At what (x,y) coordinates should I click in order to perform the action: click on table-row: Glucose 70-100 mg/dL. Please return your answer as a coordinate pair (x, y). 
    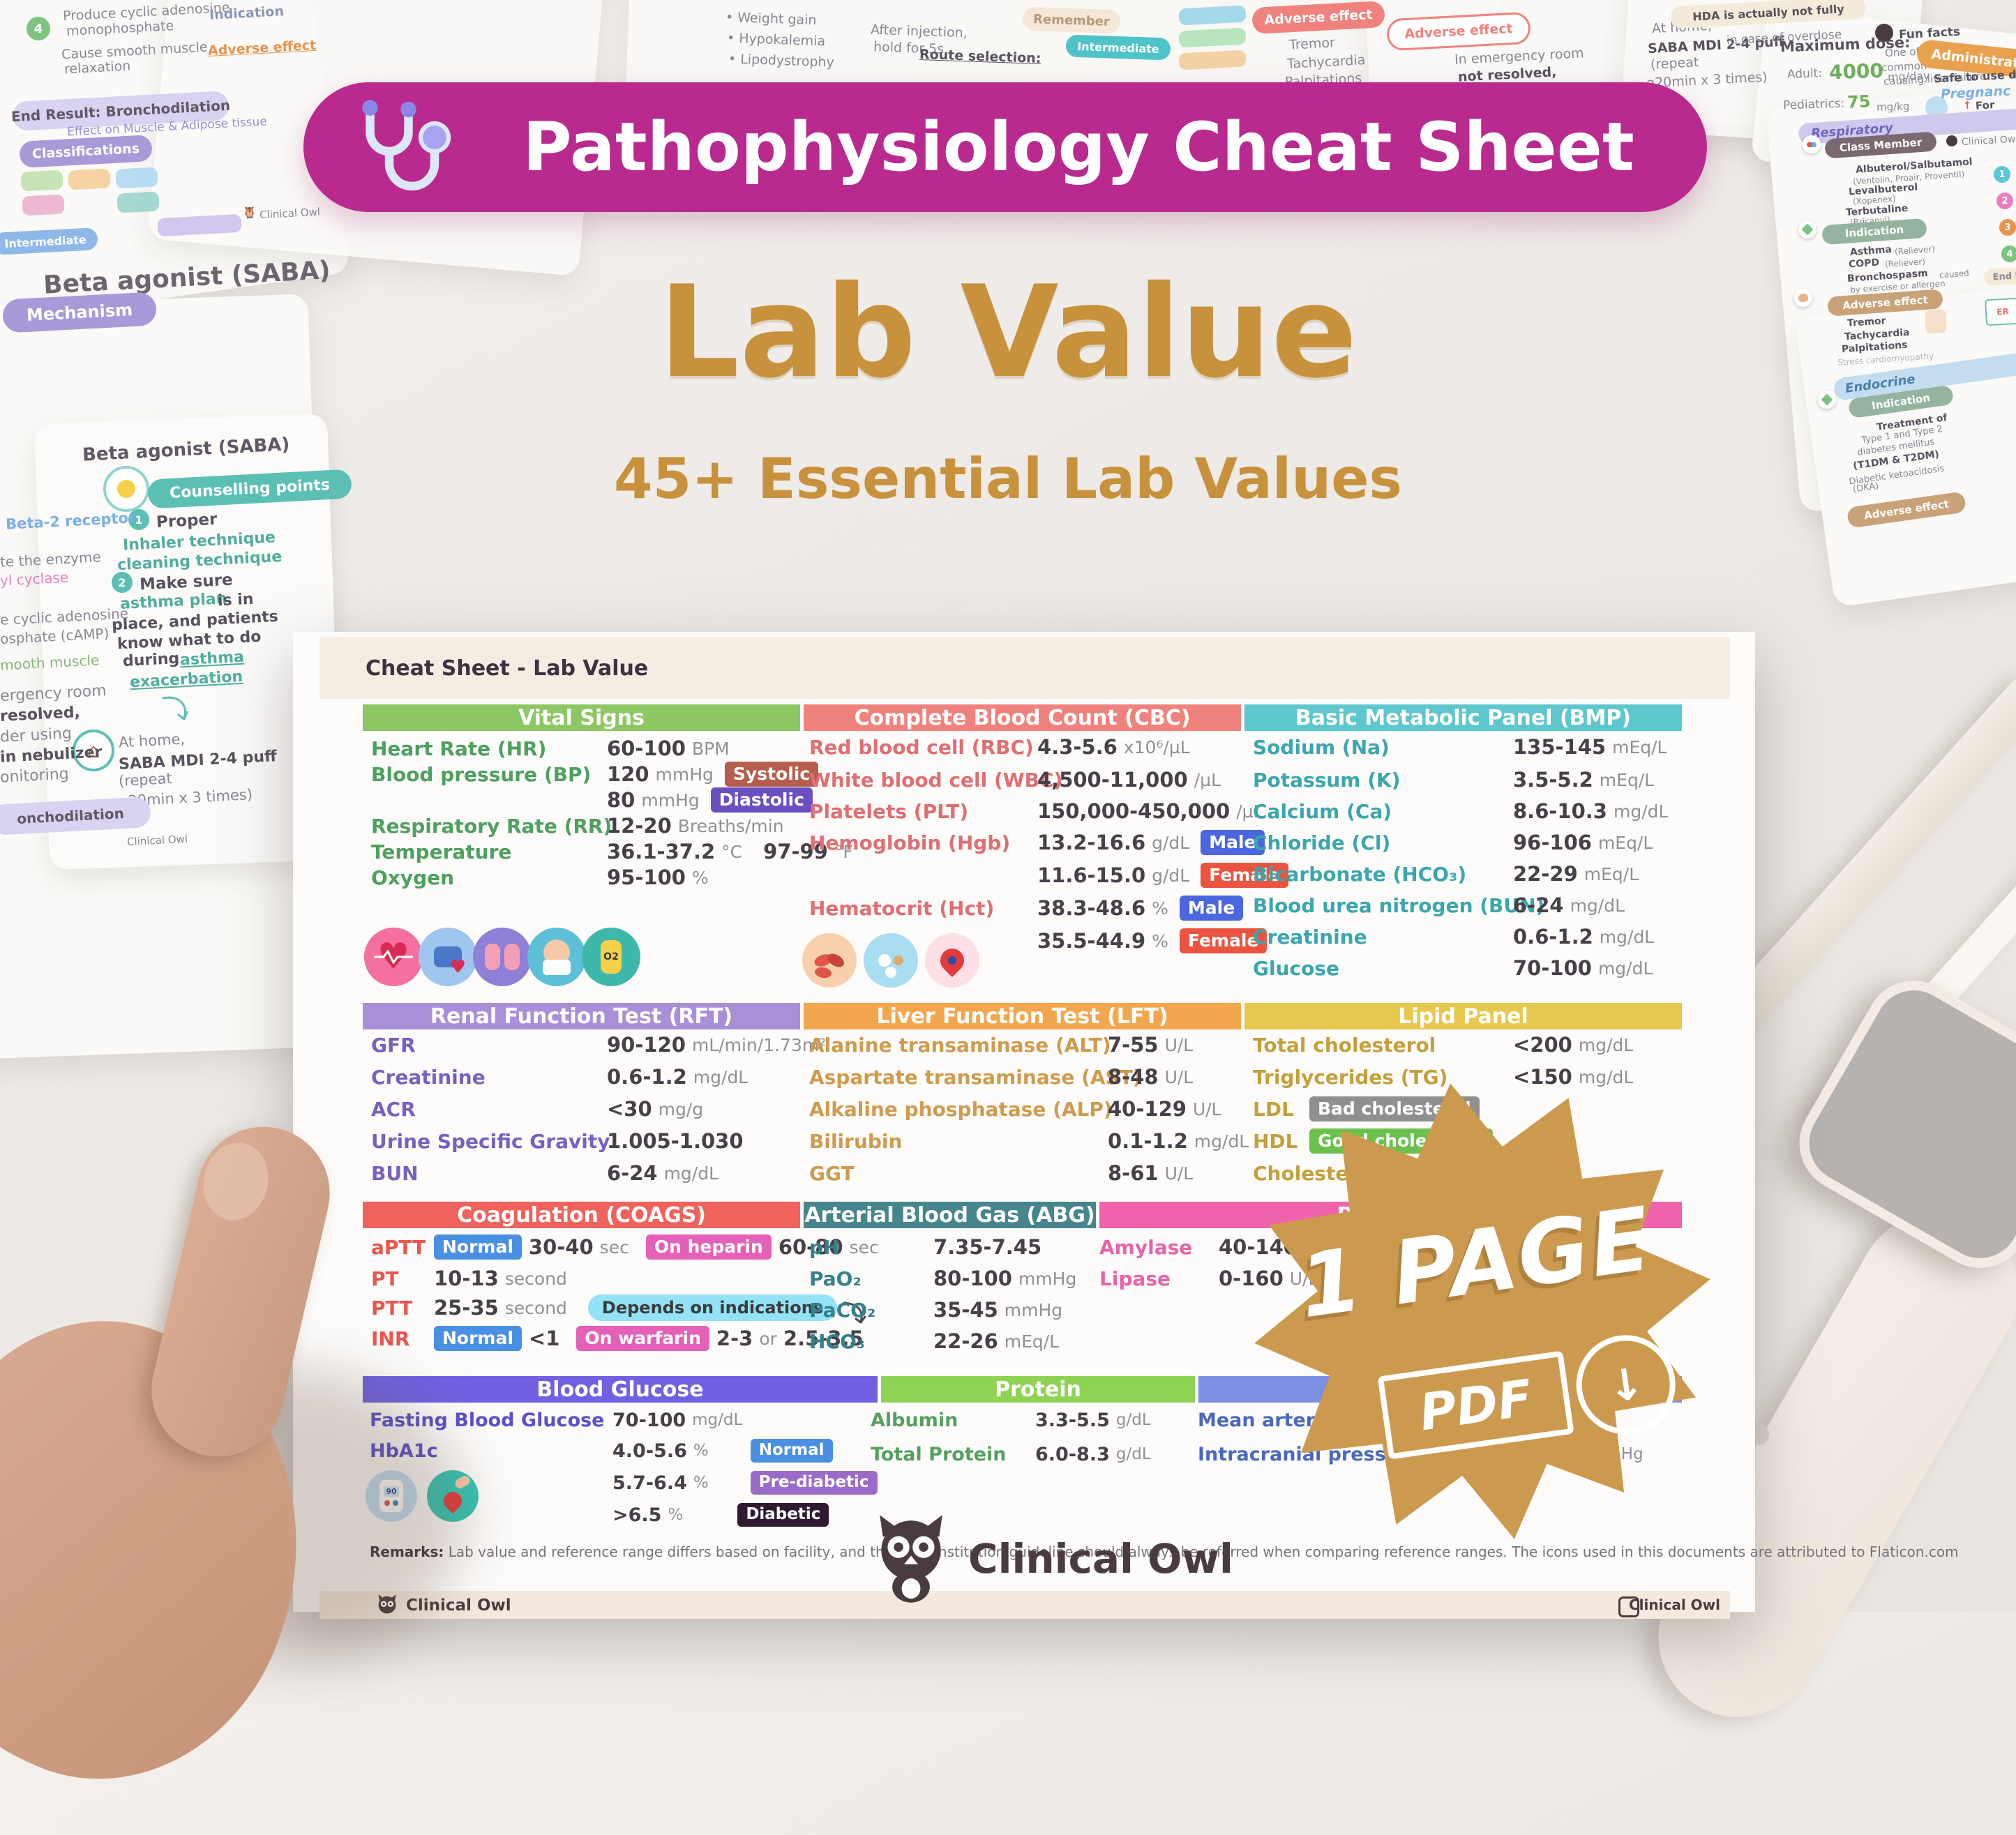
    Looking at the image, I should click on (1453, 968).